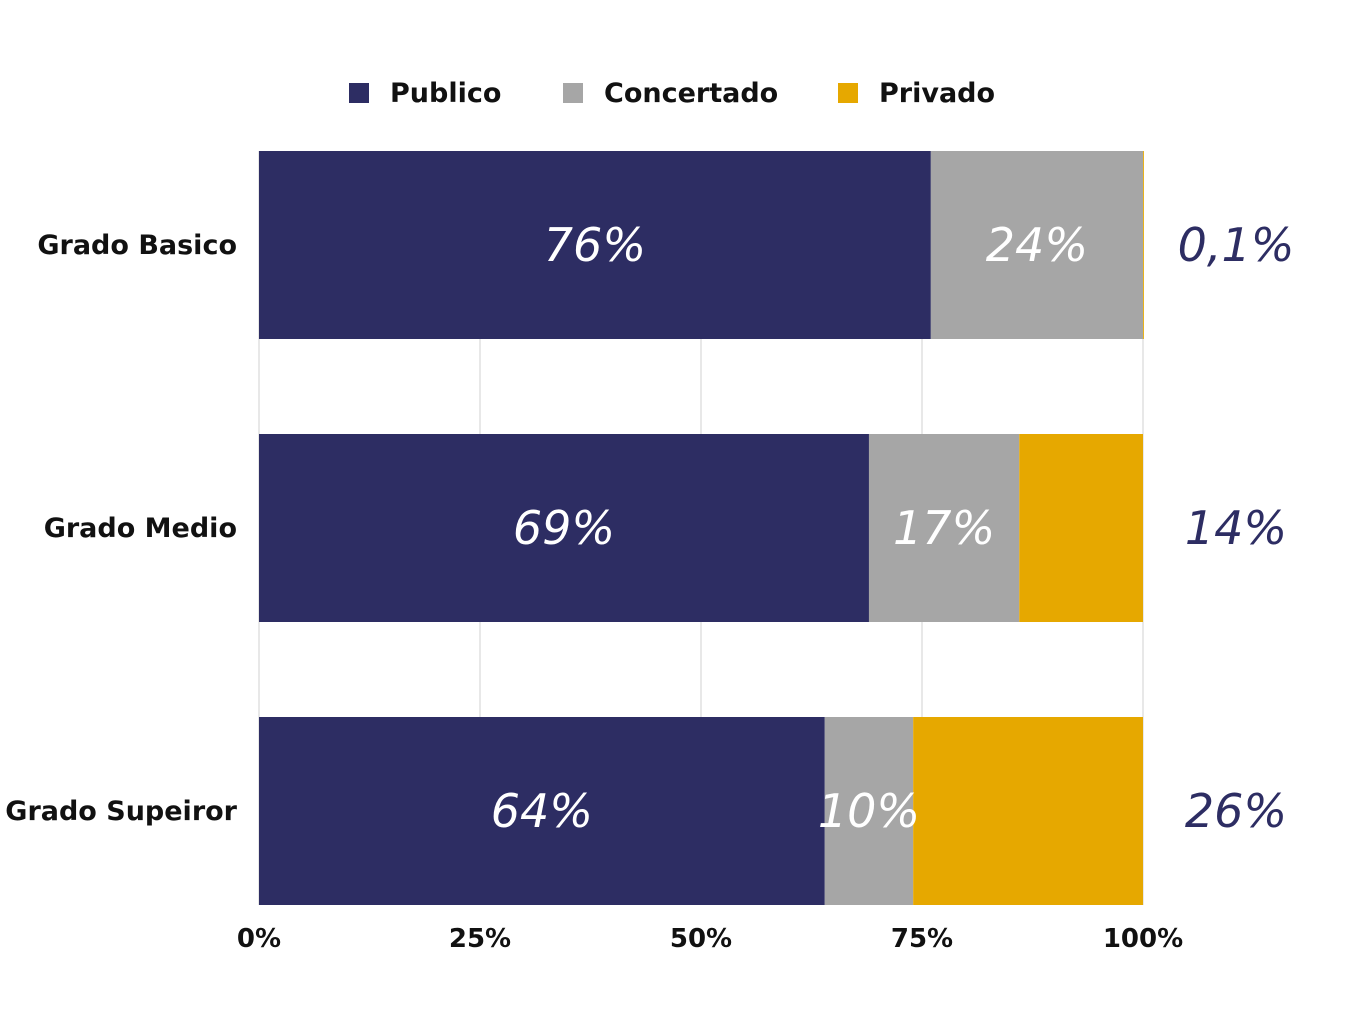  Describe the element at coordinates (359, 93) in the screenshot. I see `legend-swatch-publico` at that location.